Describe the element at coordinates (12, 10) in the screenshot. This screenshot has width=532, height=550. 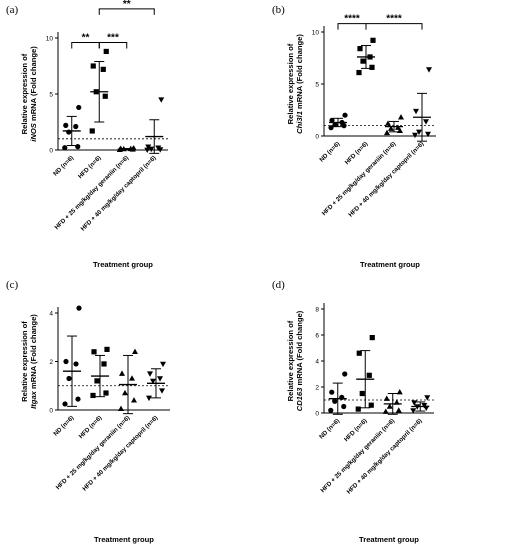
I see `panel-label: (a)` at that location.